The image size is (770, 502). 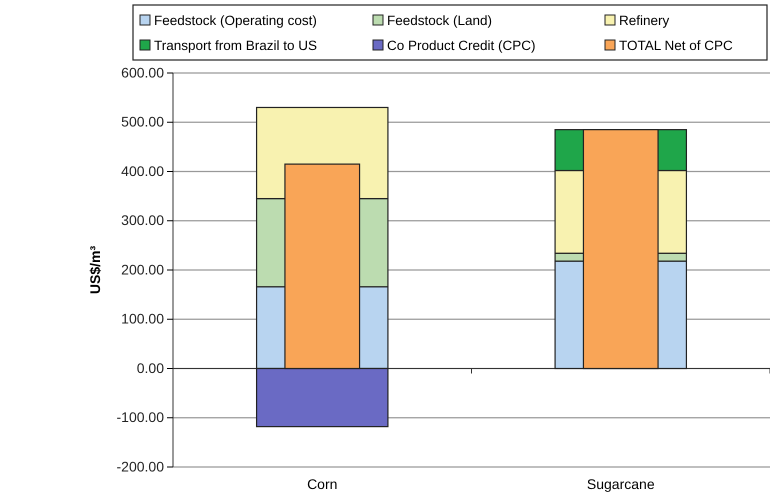 I want to click on legend-label: Refinery, so click(x=644, y=20).